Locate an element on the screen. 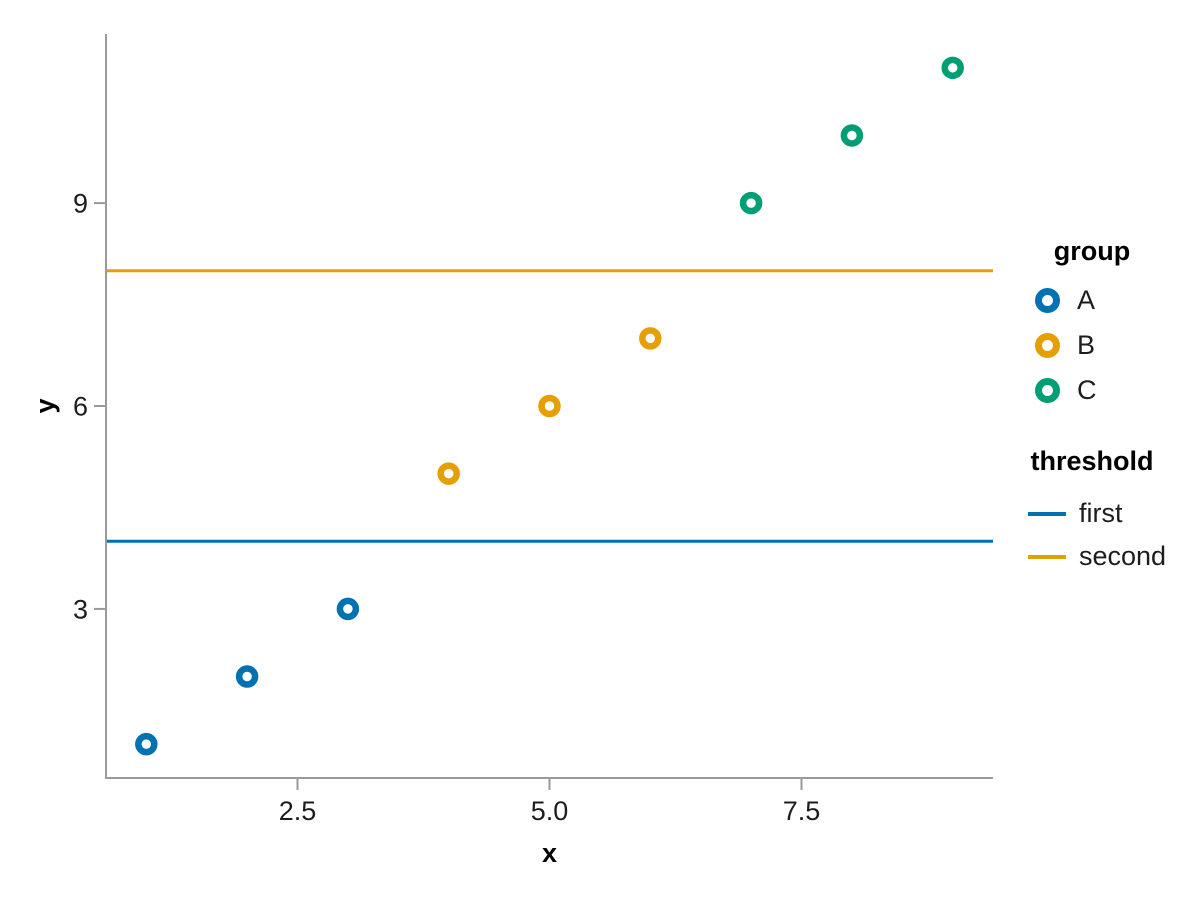  legend-item-label: B is located at coordinates (1086, 345).